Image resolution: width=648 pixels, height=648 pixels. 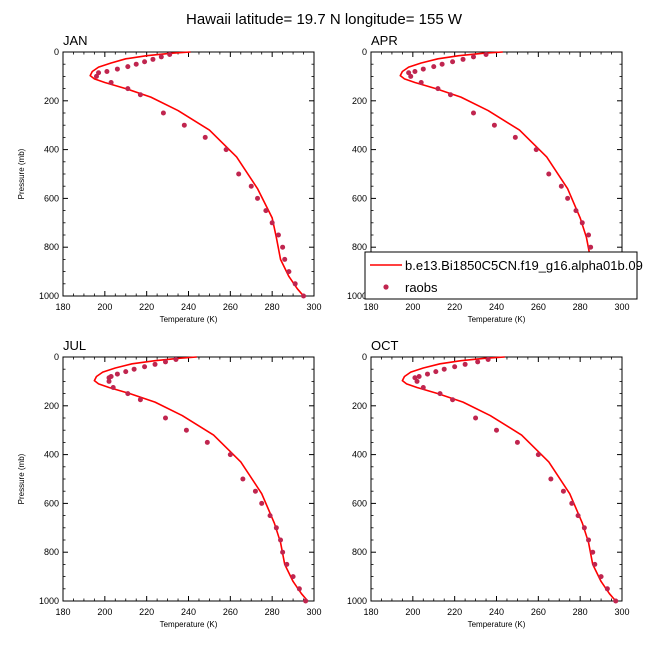 What do you see at coordinates (384, 40) in the screenshot?
I see `panel-title-apr: APR` at bounding box center [384, 40].